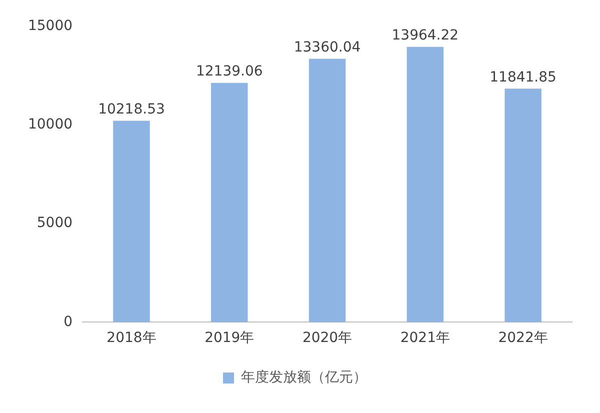 The height and width of the screenshot is (413, 600). I want to click on data-label: 12139.06, so click(229, 71).